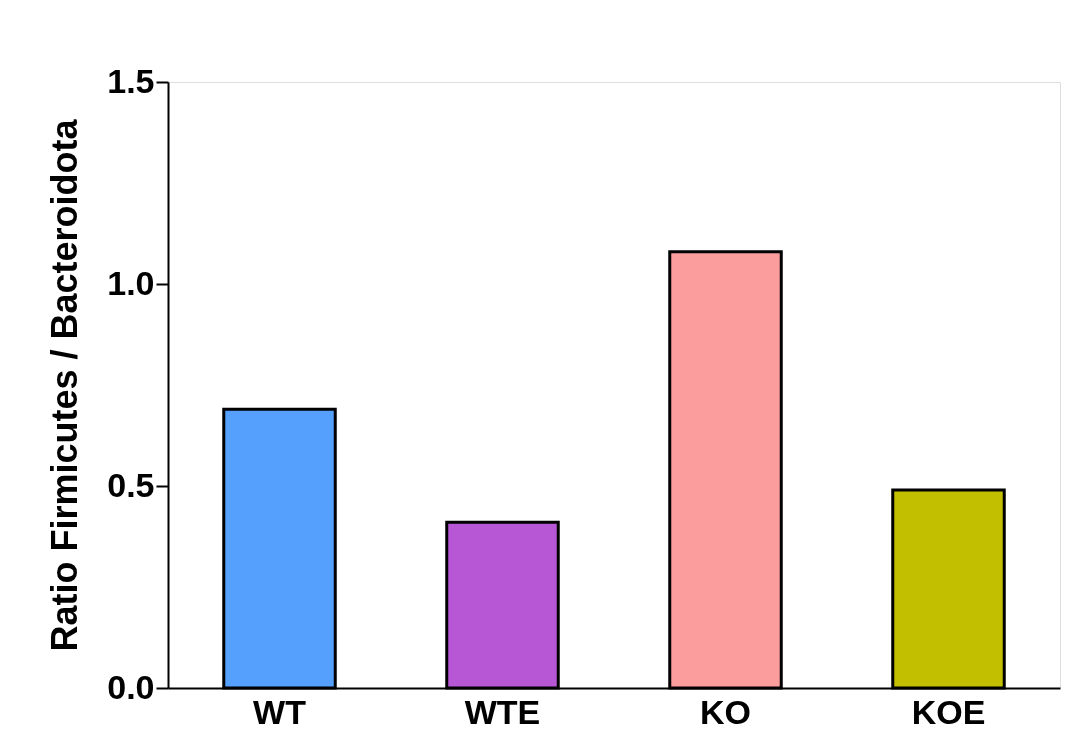 The image size is (1065, 756). I want to click on y-tick-label: 1.0, so click(131, 282).